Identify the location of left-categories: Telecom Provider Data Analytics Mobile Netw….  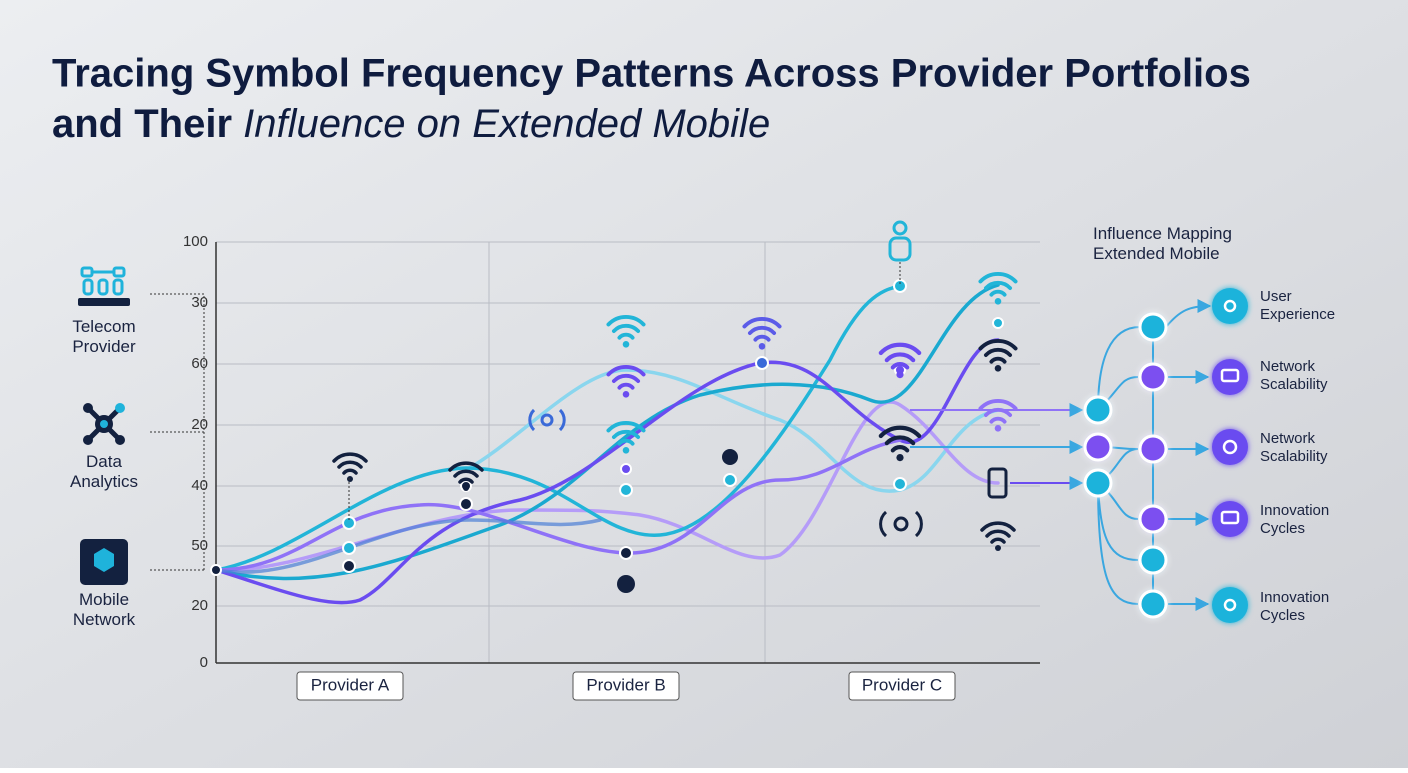
(137, 447).